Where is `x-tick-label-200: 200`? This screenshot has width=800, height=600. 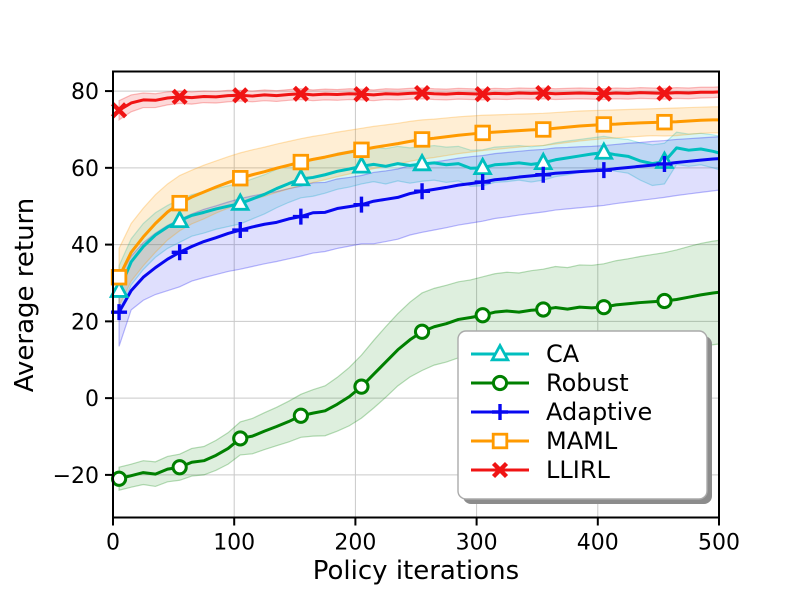
x-tick-label-200: 200 is located at coordinates (355, 543).